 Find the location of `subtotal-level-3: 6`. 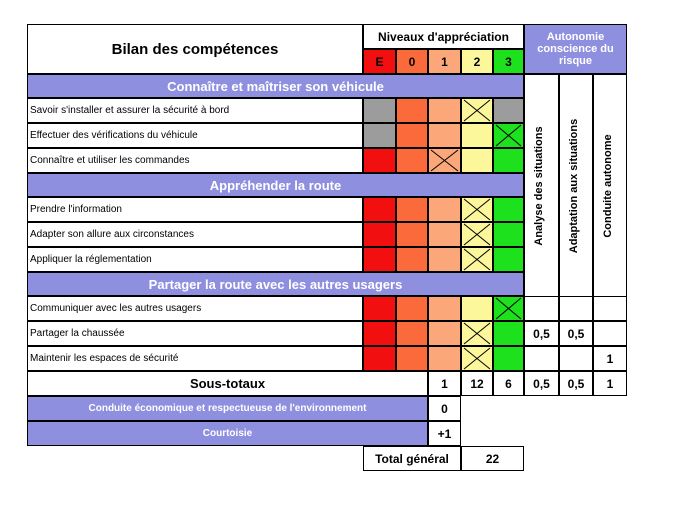

subtotal-level-3: 6 is located at coordinates (508, 383).